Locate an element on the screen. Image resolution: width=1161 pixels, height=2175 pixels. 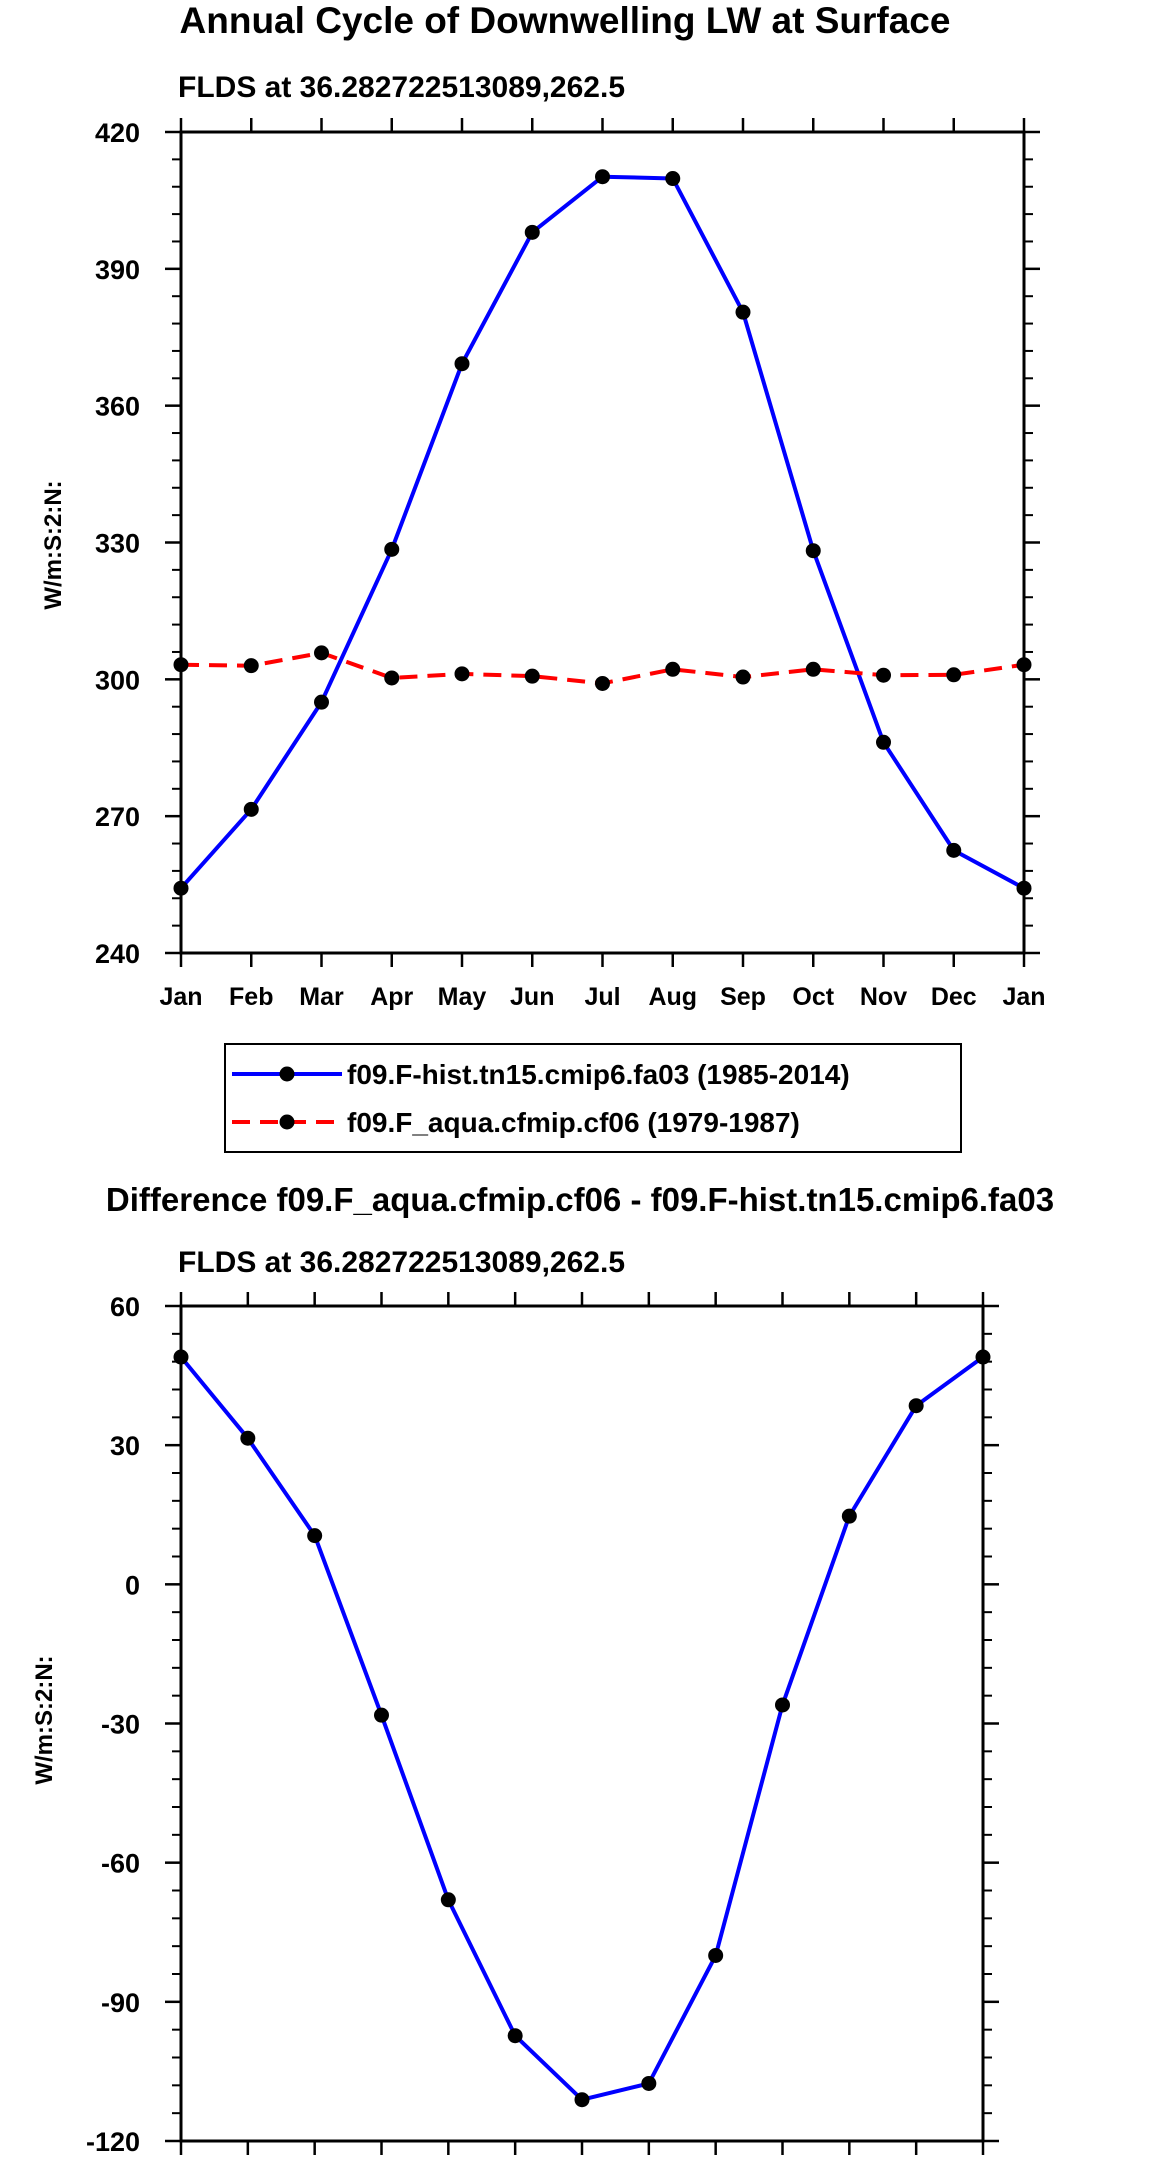
y-tick-label: 30 is located at coordinates (125, 1446).